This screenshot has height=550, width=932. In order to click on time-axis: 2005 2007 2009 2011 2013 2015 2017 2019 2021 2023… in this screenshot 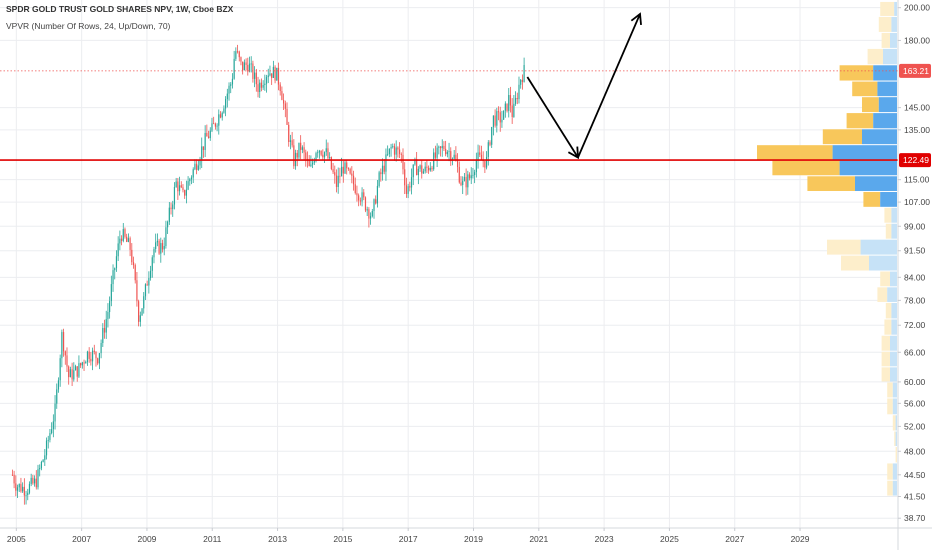, I will do `click(408, 536)`.